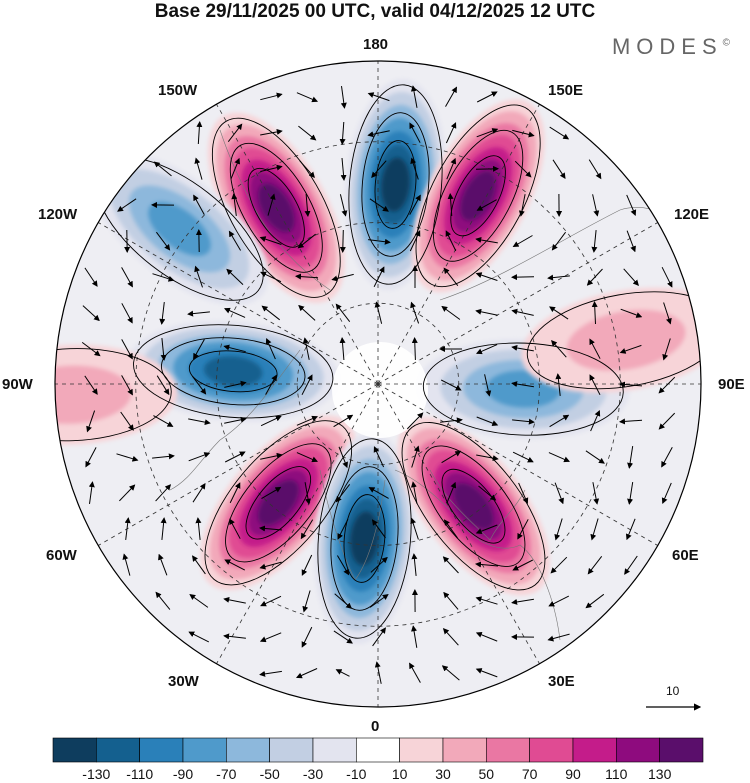 This screenshot has height=783, width=750. What do you see at coordinates (96, 774) in the screenshot?
I see `colorbar-tick-label: -130` at bounding box center [96, 774].